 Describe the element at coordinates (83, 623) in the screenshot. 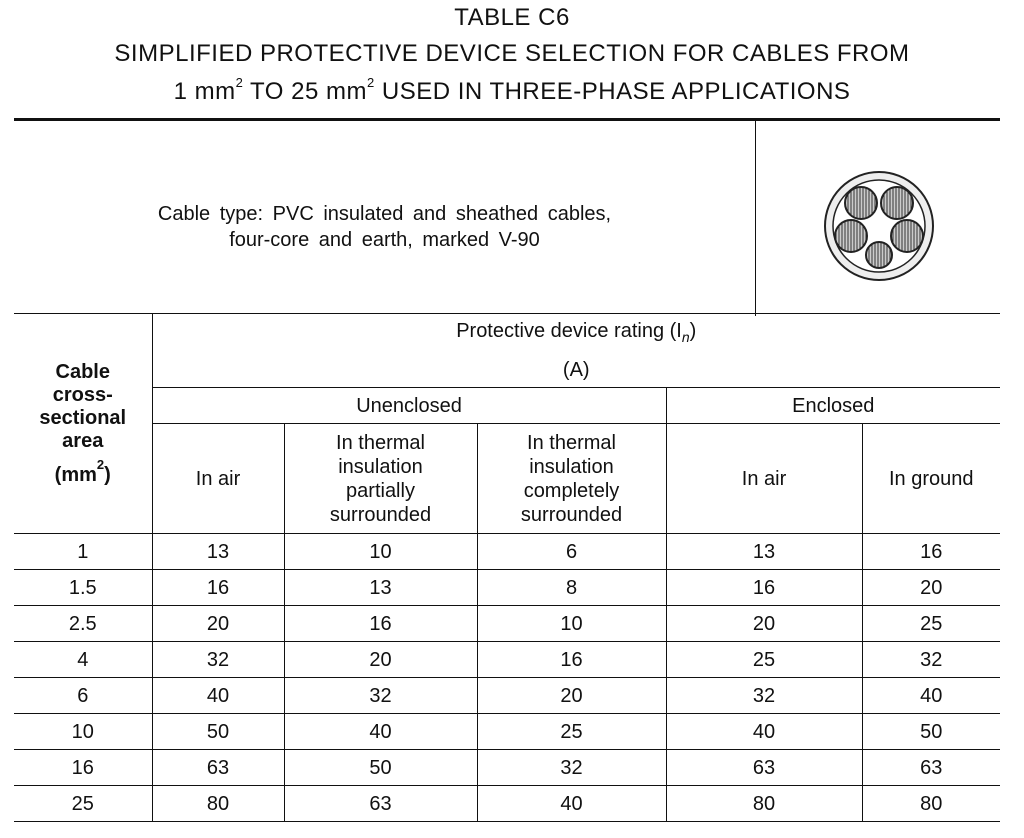

I see `cell: 2.5` at that location.